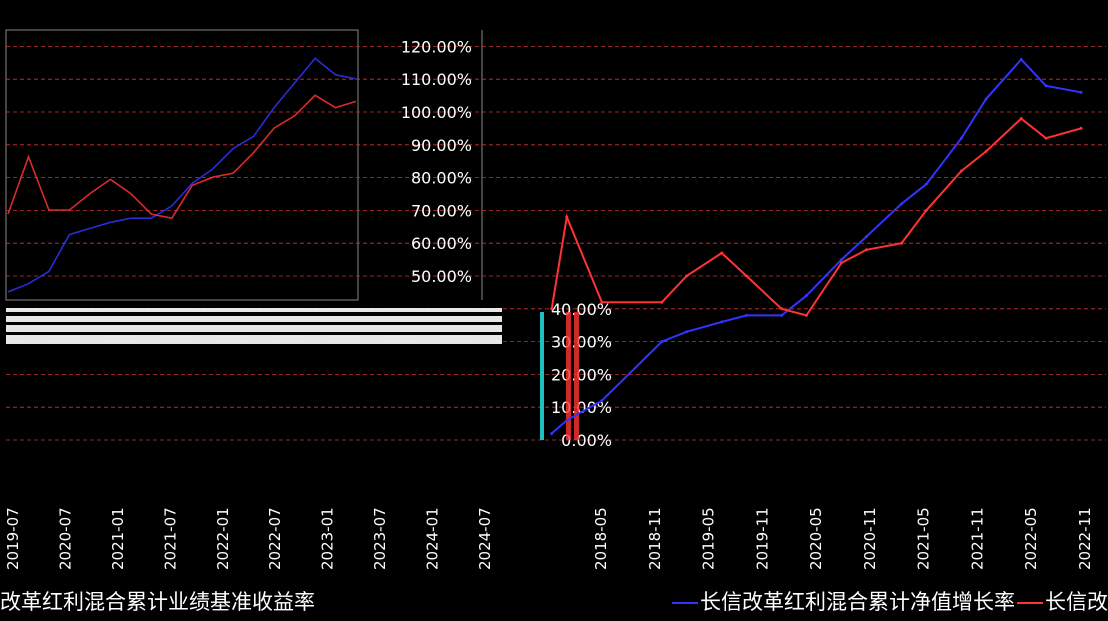  What do you see at coordinates (441, 276) in the screenshot?
I see `y-tick-label: 50.00%` at bounding box center [441, 276].